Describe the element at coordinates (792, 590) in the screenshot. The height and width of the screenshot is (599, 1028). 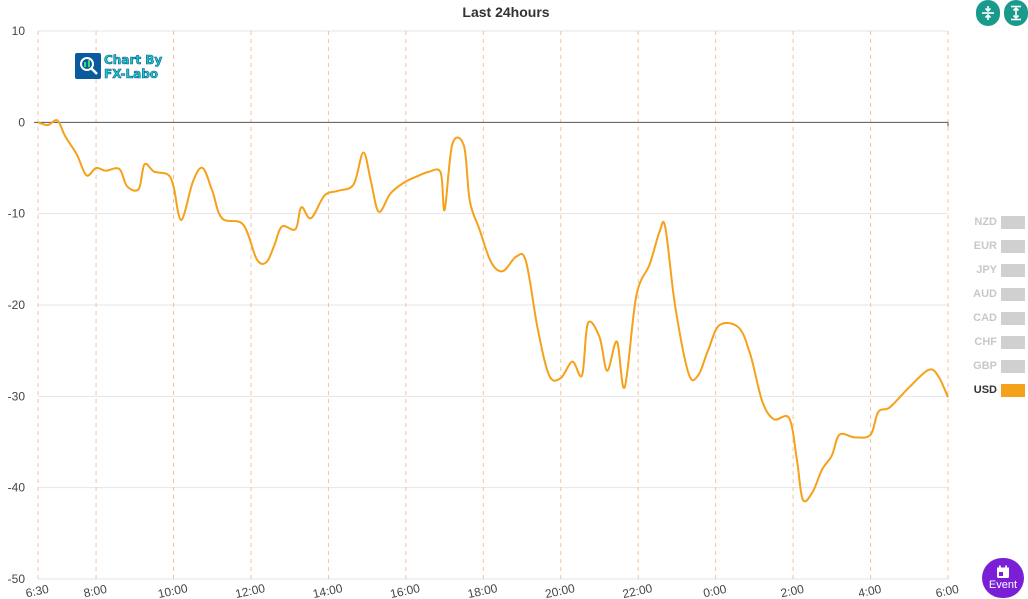
I see `x-tick-label: 2:00` at that location.